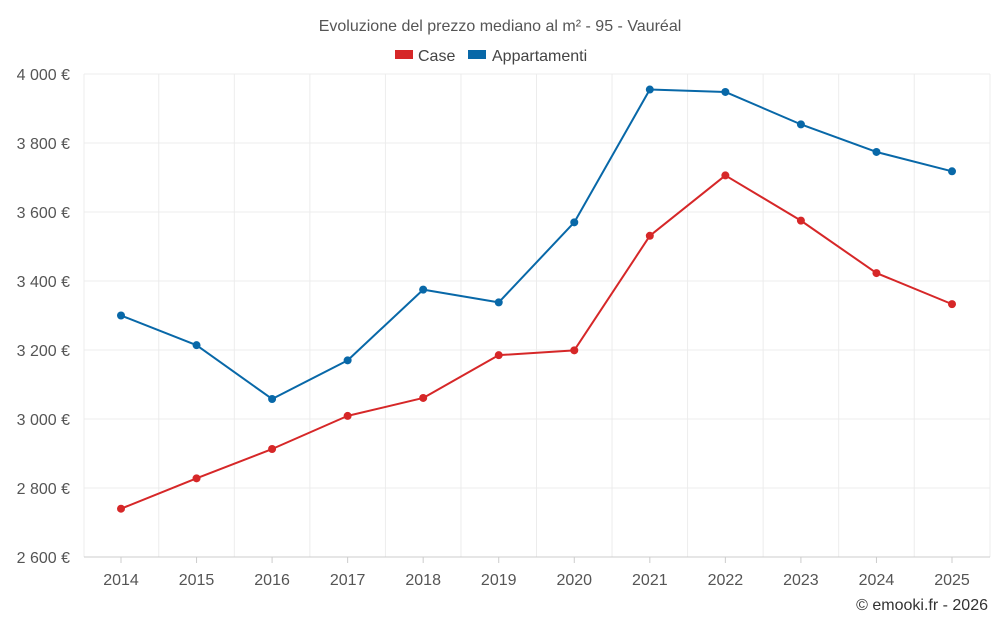 This screenshot has width=1000, height=625. I want to click on data-point-case-2022, so click(725, 175).